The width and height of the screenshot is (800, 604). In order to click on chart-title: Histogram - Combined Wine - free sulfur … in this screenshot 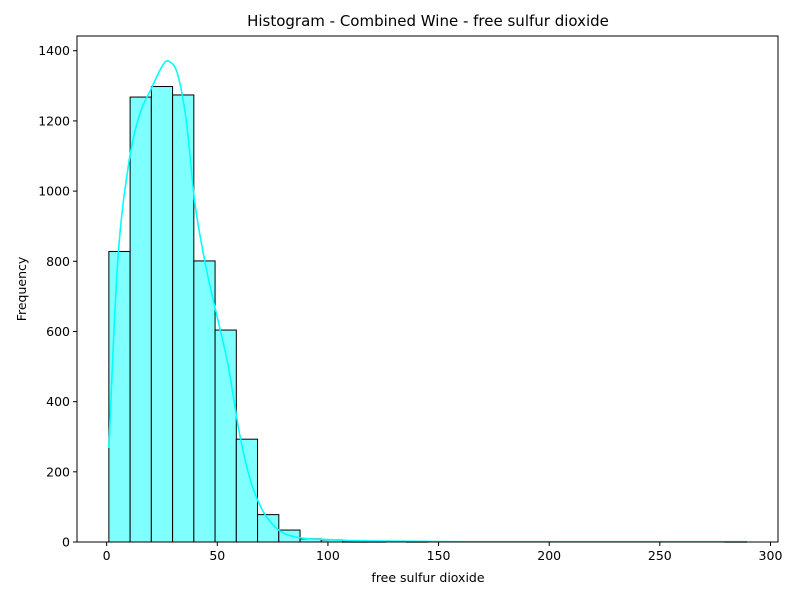, I will do `click(428, 21)`.